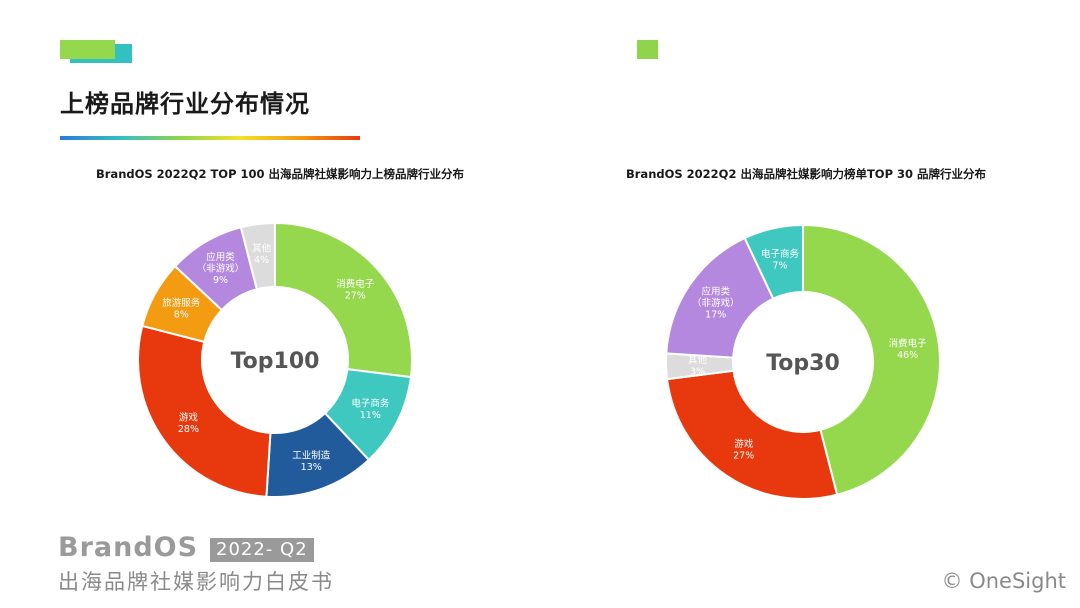  What do you see at coordinates (181, 309) in the screenshot?
I see `donut-slice-label-4: 旅游服务 8%` at bounding box center [181, 309].